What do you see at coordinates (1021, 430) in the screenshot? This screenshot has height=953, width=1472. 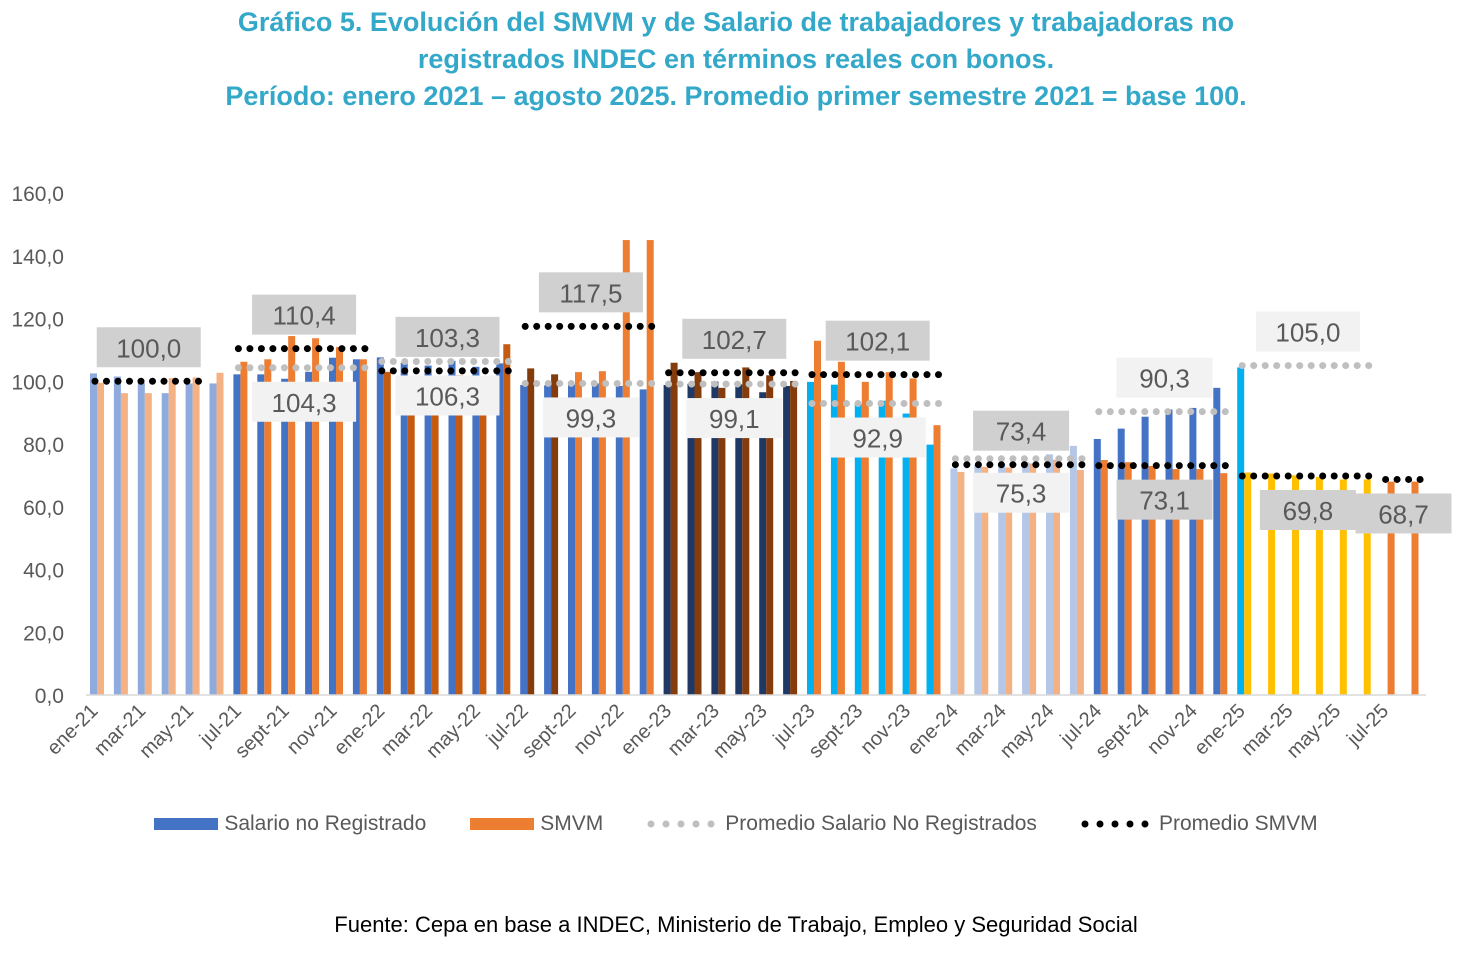 I see `avg-label-smvm: 73,4` at bounding box center [1021, 430].